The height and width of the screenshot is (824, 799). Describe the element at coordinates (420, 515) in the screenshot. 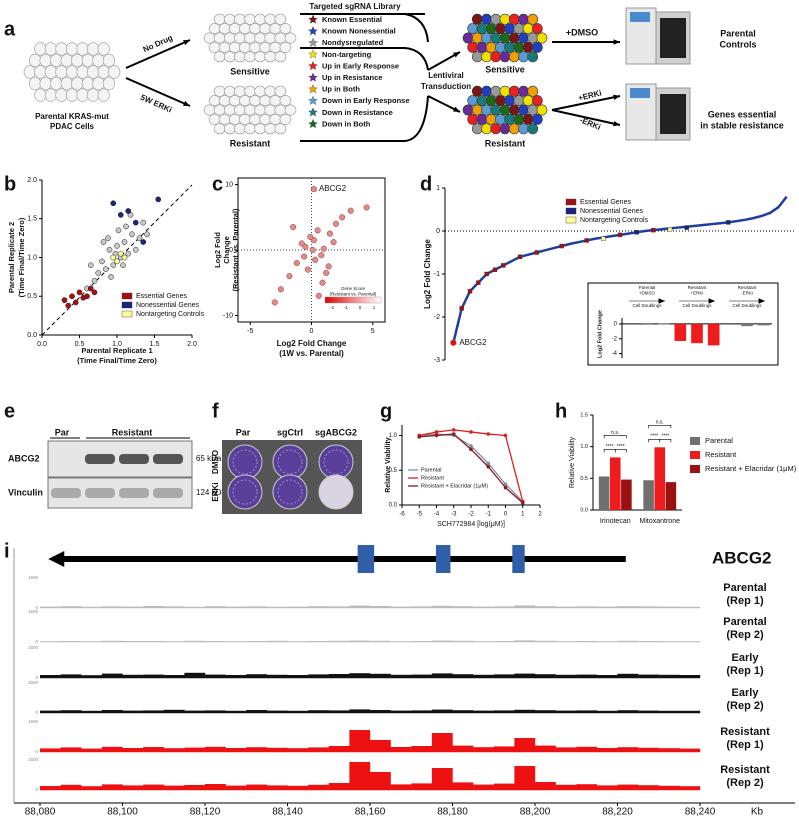

I see `x-tick-label: -5` at that location.